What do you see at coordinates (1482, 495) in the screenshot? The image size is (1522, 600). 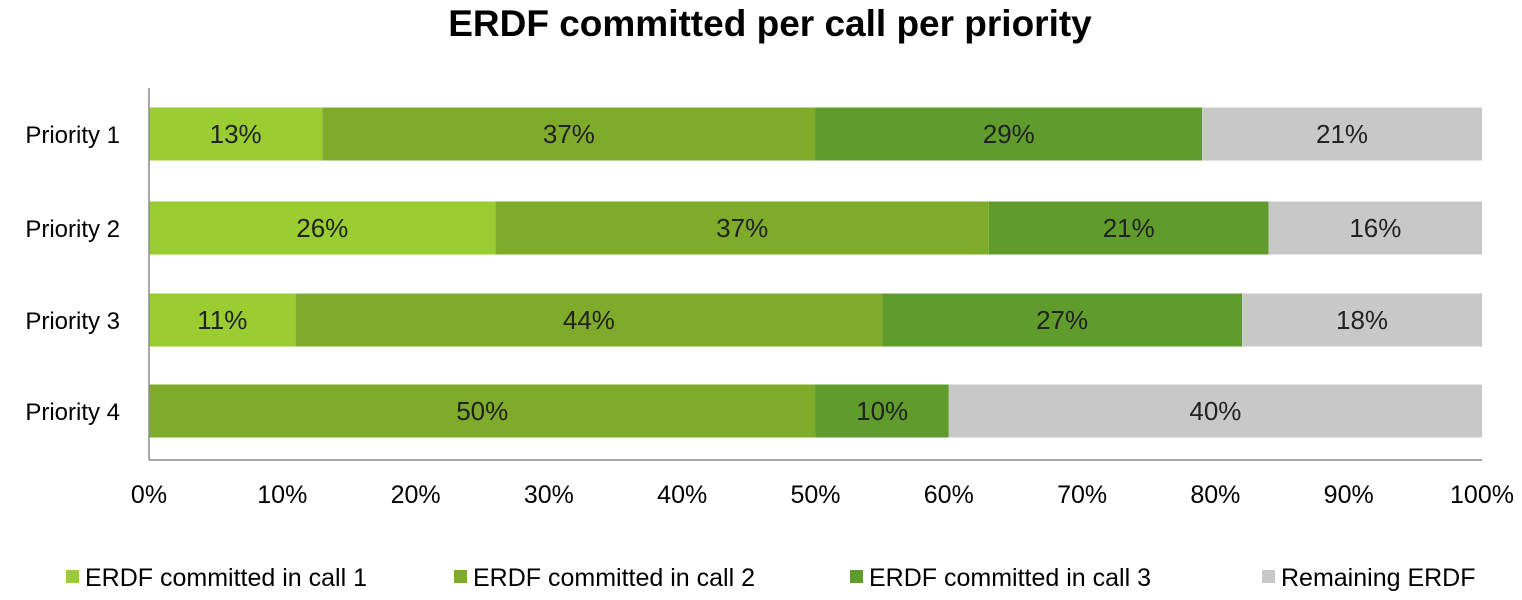 I see `x-tick-label-10: 100%` at bounding box center [1482, 495].